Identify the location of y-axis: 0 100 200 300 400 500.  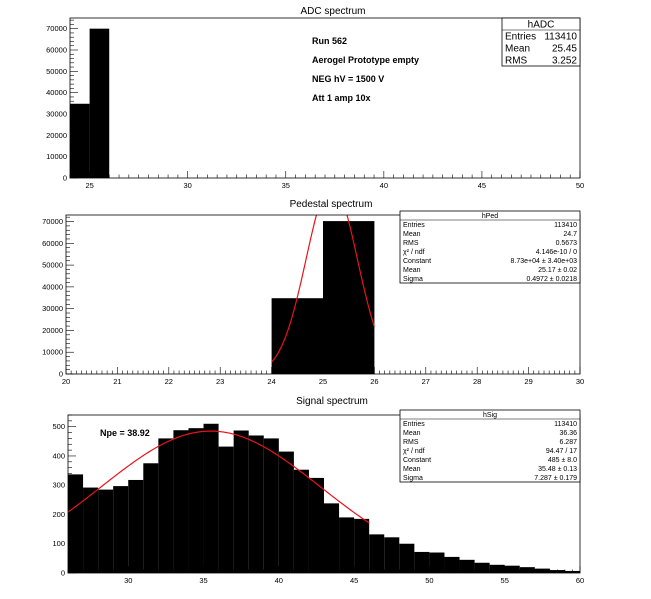
(64, 496).